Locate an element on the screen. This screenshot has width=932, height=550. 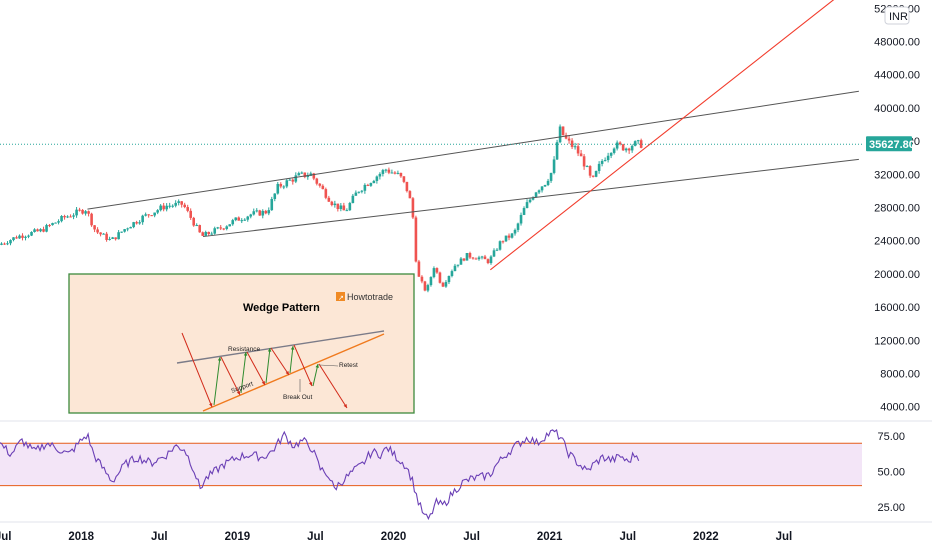
time-tick-label: 2022 is located at coordinates (706, 537).